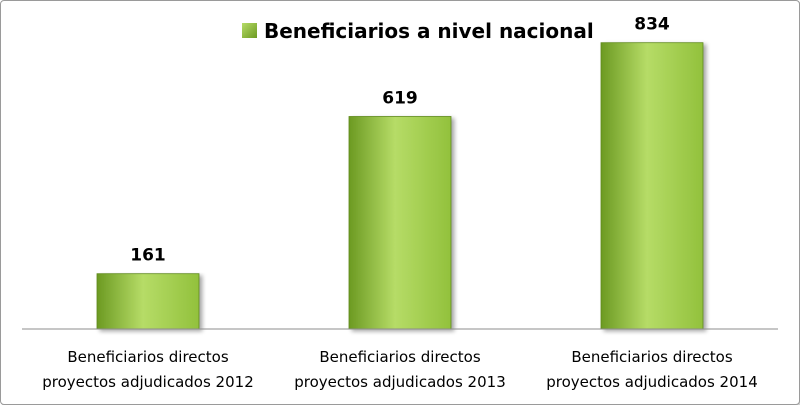  What do you see at coordinates (652, 25) in the screenshot?
I see `data-label-3: 834` at bounding box center [652, 25].